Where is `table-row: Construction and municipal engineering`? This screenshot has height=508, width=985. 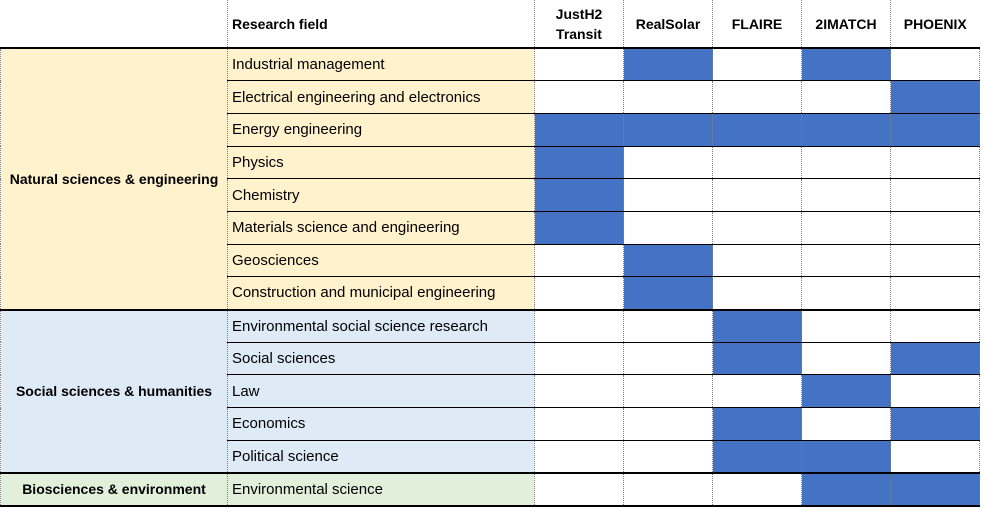
table-row: Construction and municipal engineering is located at coordinates (490, 293).